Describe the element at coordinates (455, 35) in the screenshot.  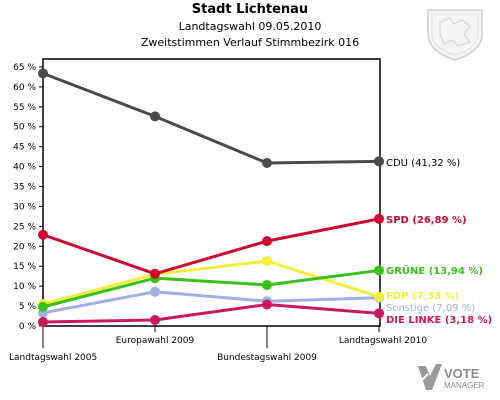
I see `coat-of-arms-icon` at that location.